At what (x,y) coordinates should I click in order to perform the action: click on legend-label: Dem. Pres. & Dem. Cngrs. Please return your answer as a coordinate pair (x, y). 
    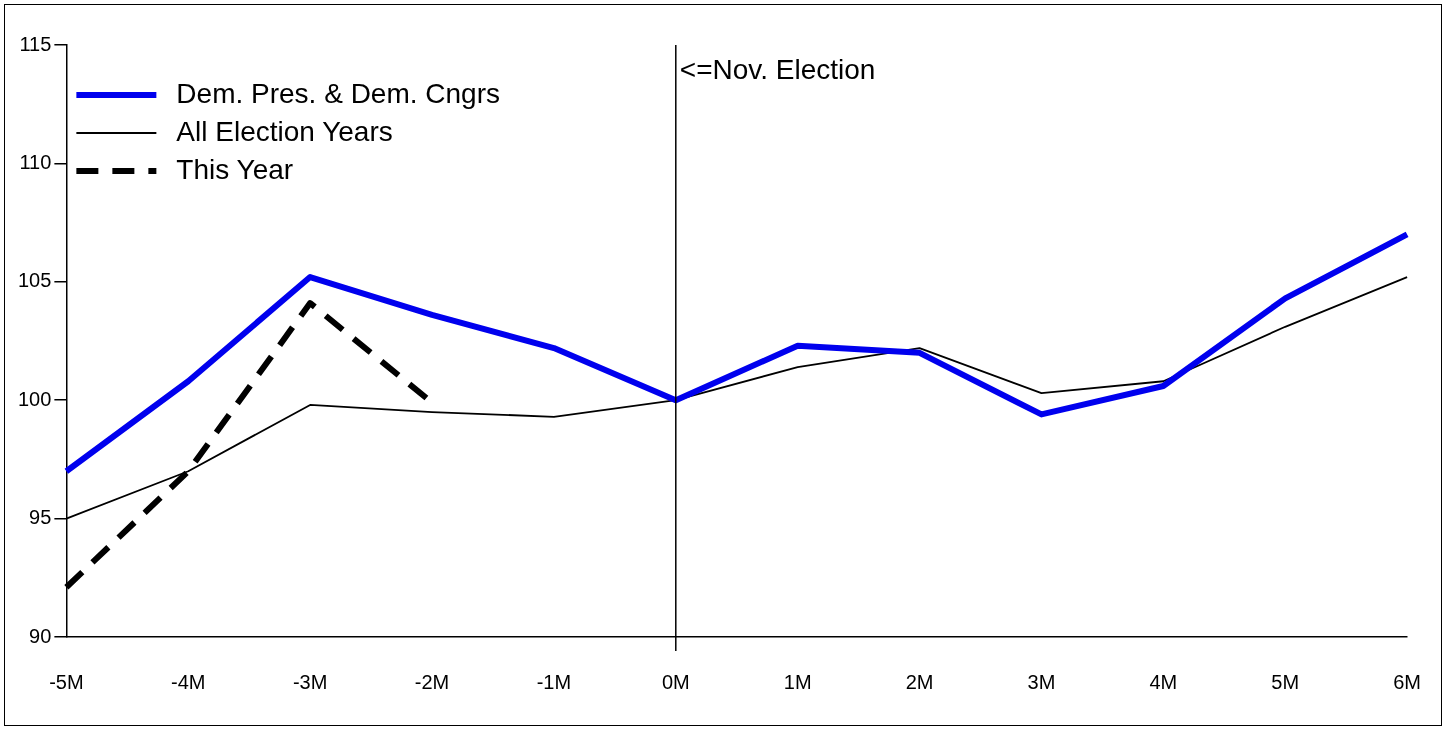
    Looking at the image, I should click on (338, 93).